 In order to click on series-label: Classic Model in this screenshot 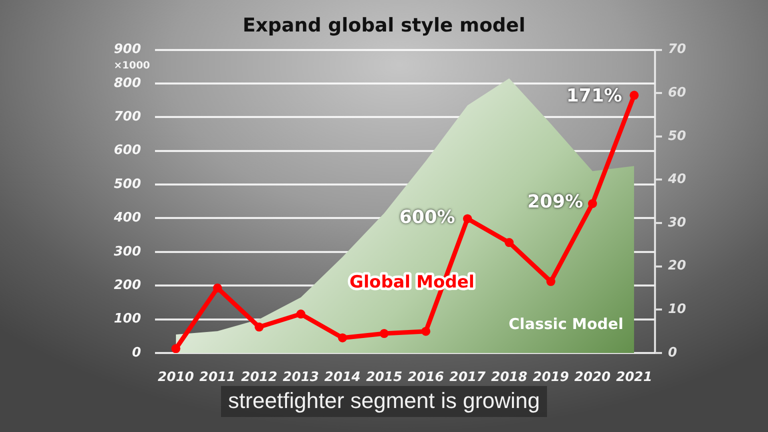, I will do `click(566, 323)`.